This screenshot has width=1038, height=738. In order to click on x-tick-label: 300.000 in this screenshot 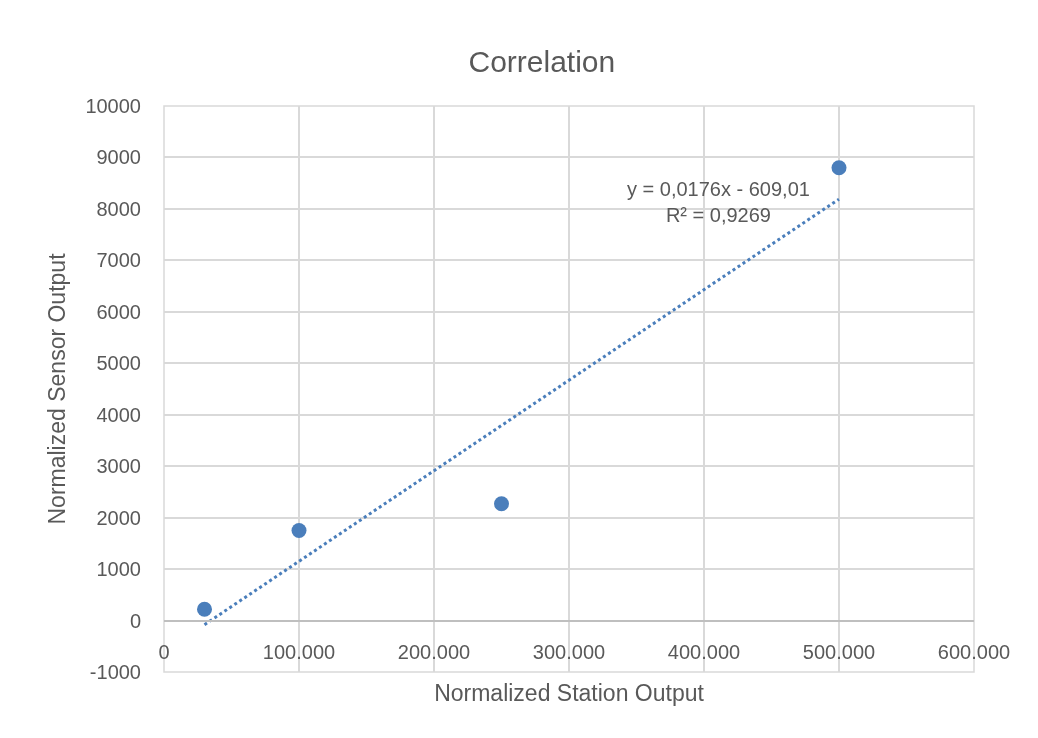, I will do `click(569, 652)`.